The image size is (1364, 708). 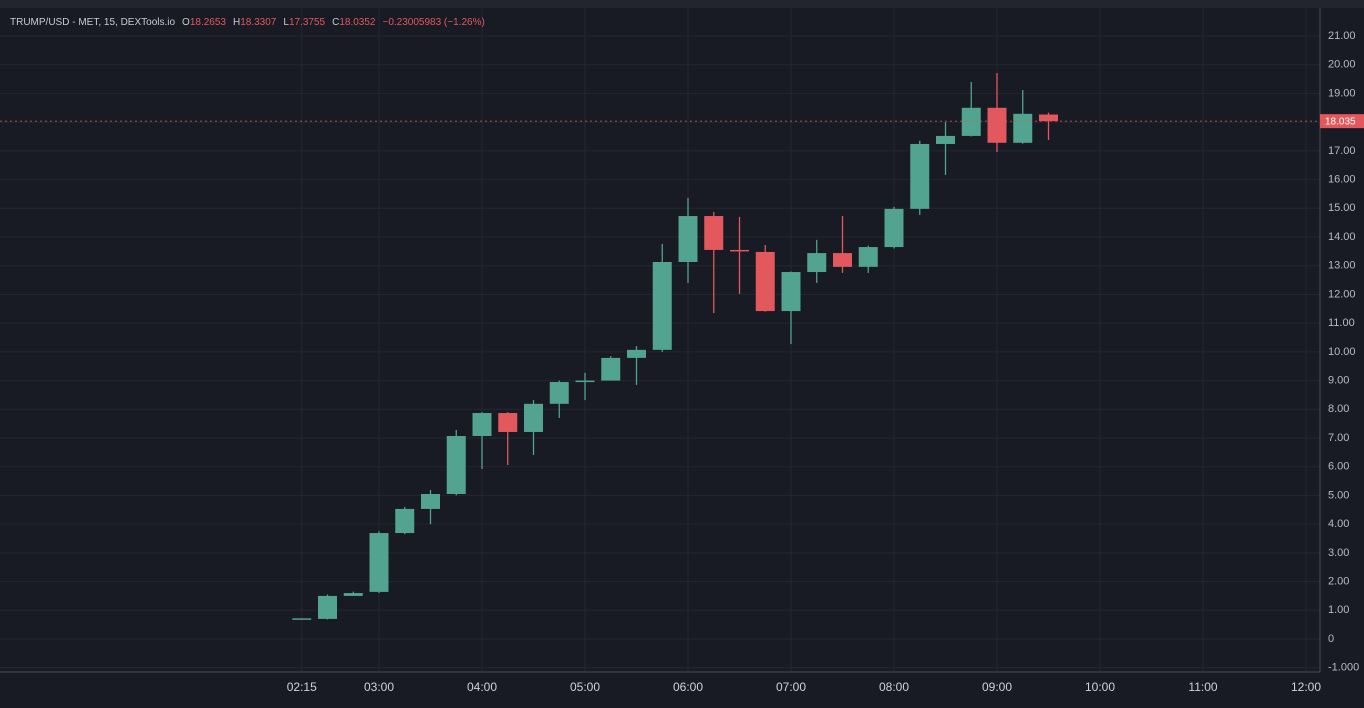 What do you see at coordinates (433, 22) in the screenshot?
I see `header-text: −0.23005983 (−1.26%)` at bounding box center [433, 22].